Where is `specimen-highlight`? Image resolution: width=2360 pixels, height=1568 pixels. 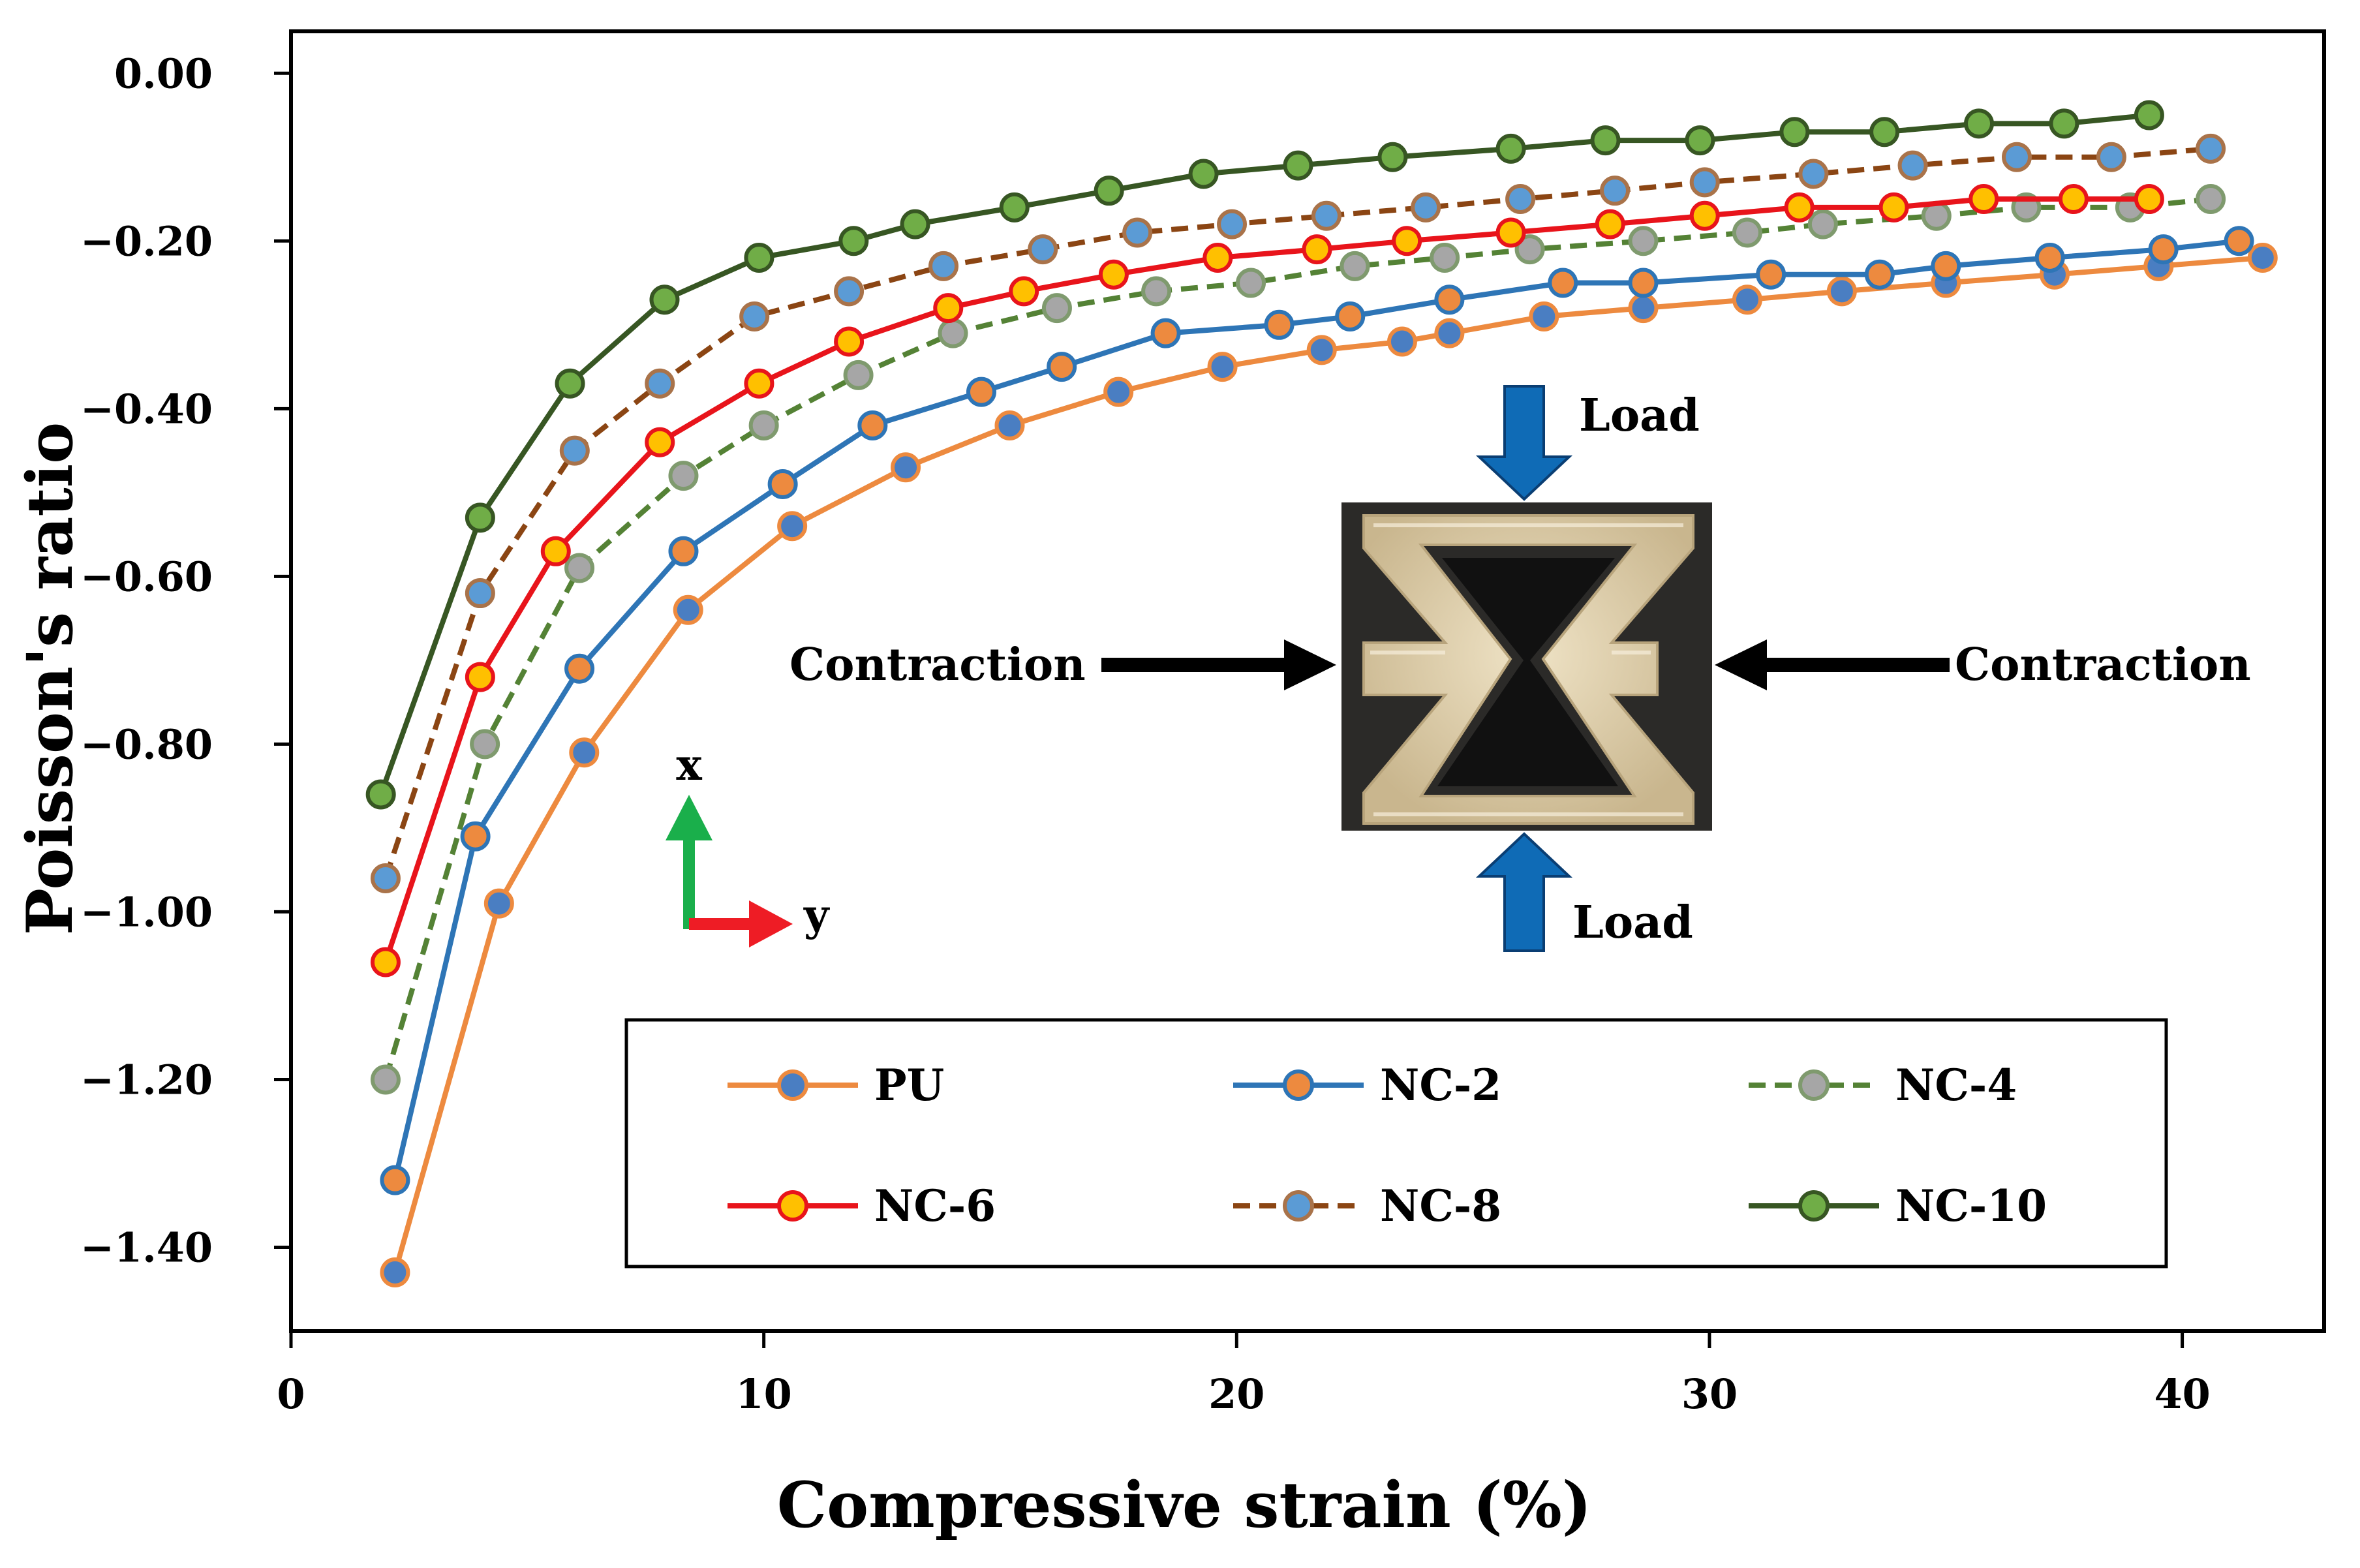 specimen-highlight is located at coordinates (1526, 669).